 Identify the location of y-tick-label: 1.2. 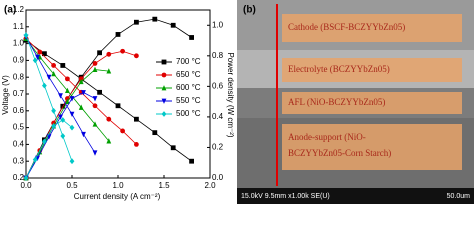
(19, 9).